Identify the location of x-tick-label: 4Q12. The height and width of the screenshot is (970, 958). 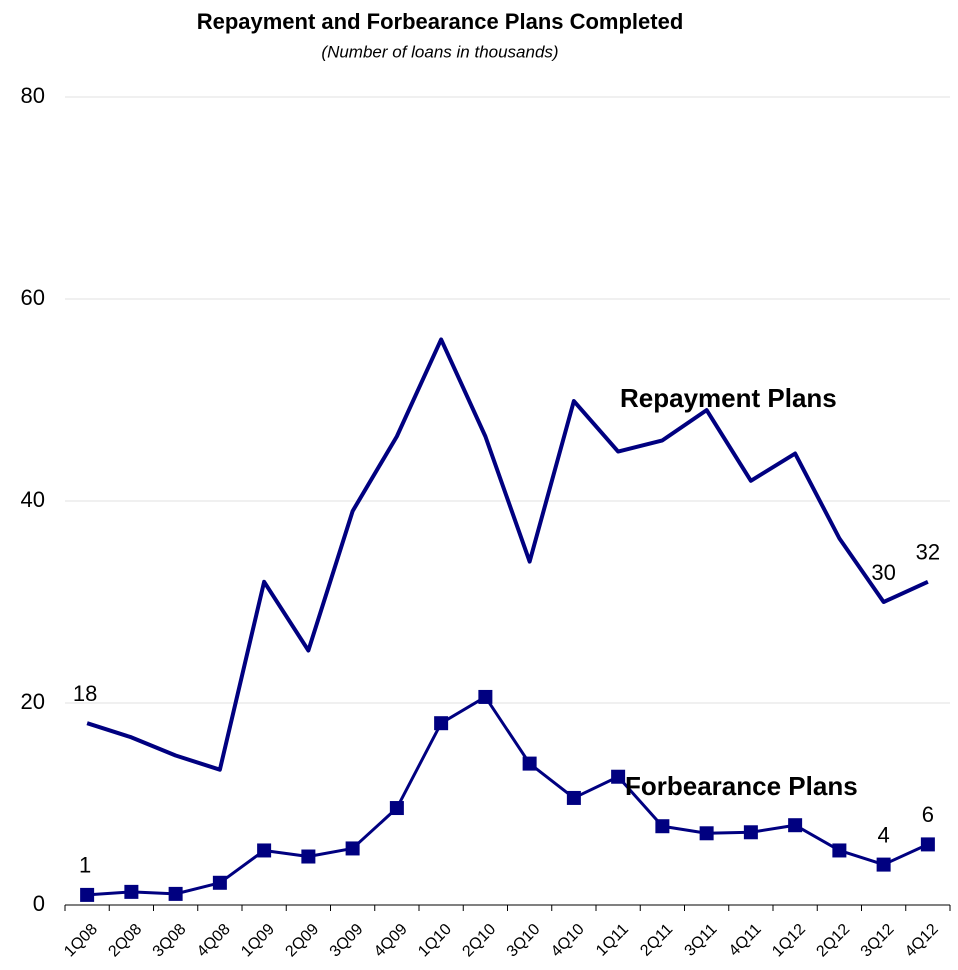
(922, 941).